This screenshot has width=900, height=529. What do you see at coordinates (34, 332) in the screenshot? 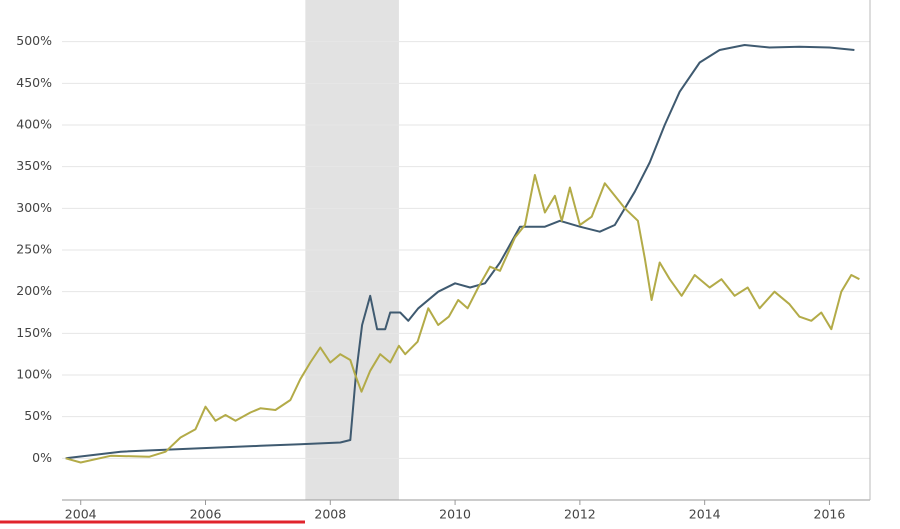
I see `y-tick-label: 150%` at bounding box center [34, 332].